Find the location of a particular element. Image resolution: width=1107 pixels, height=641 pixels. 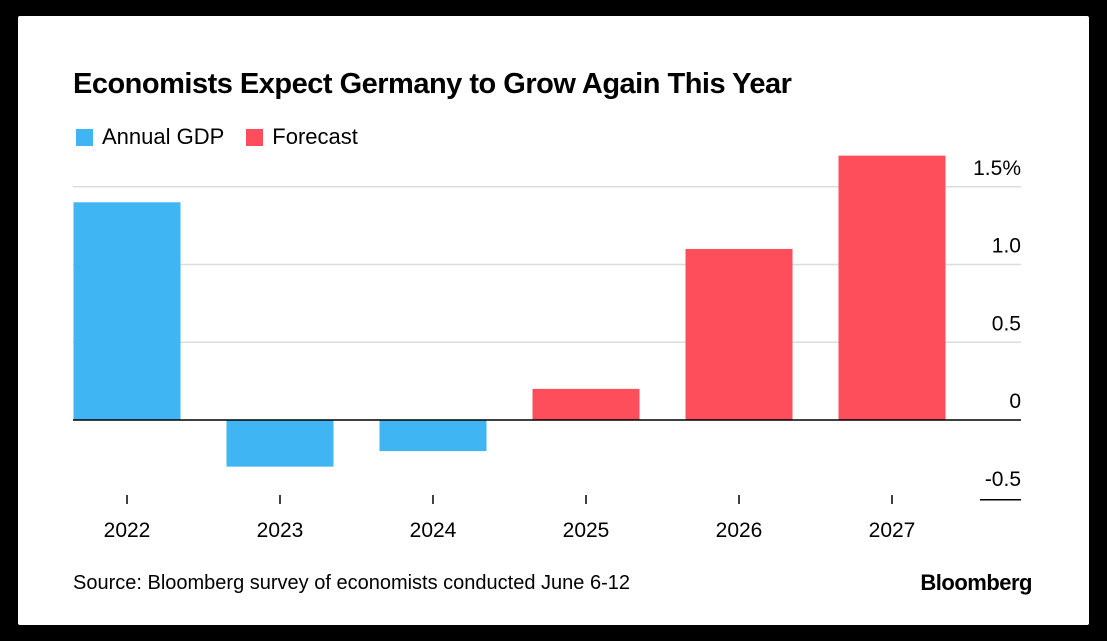

bar-forecast-2026 is located at coordinates (739, 334).